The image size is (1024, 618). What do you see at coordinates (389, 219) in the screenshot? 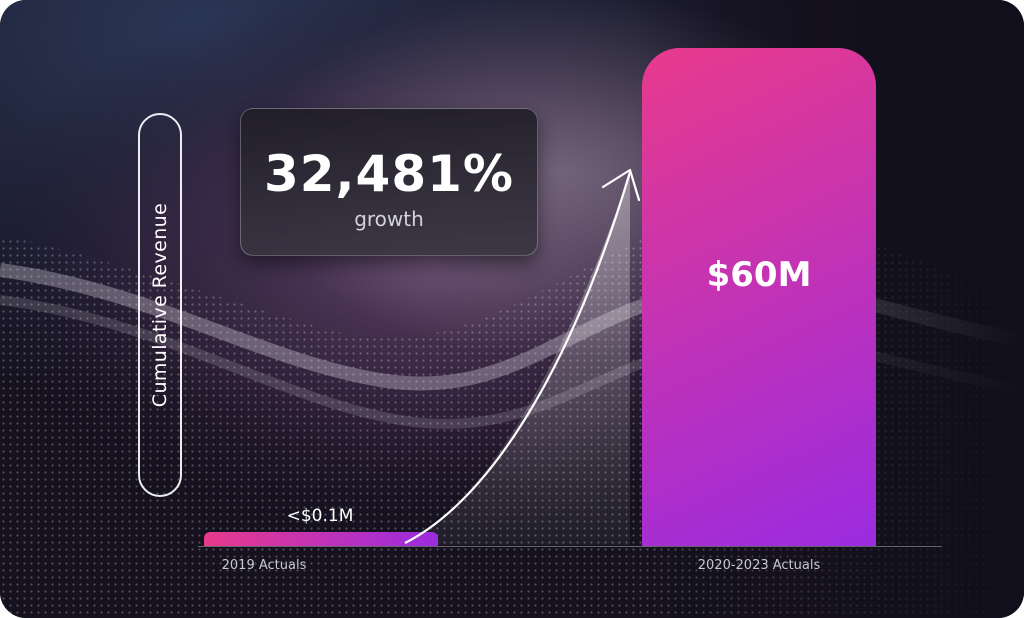
I see `growth-label: growth` at bounding box center [389, 219].